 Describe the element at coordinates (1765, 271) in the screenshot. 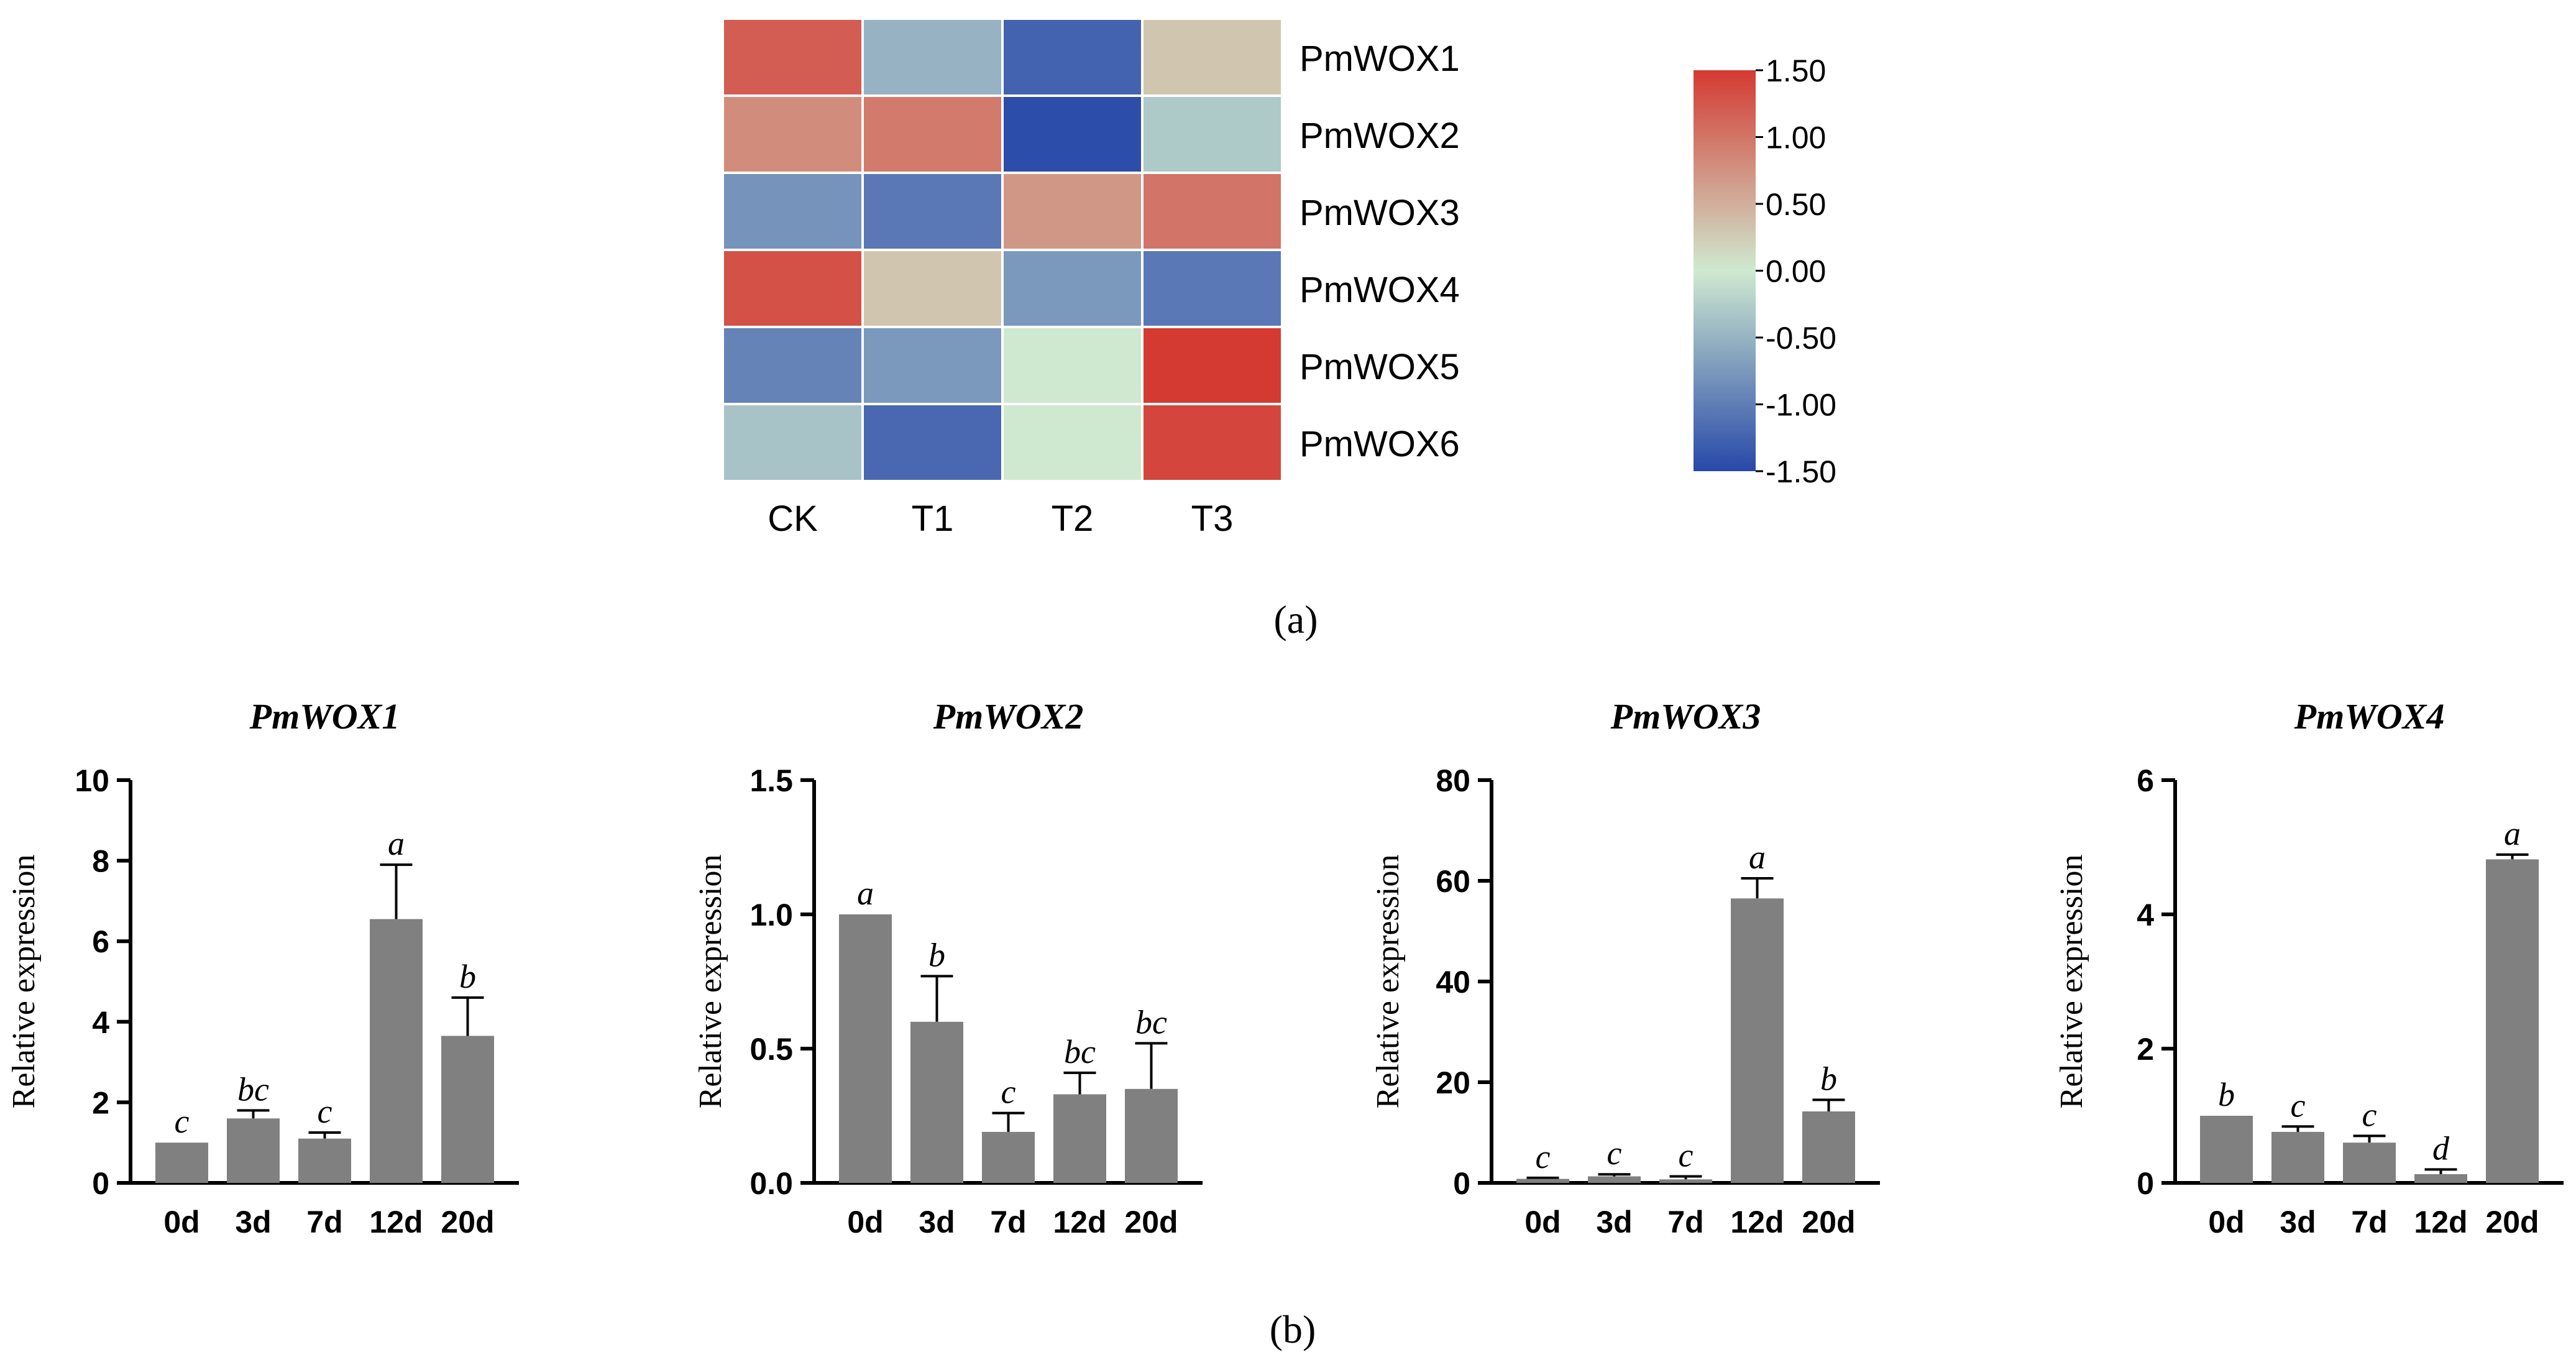

I see `heatmap-color-legend: 1.50 1.00 0.50 0.00 -0.50 -1.00 -1.50` at that location.